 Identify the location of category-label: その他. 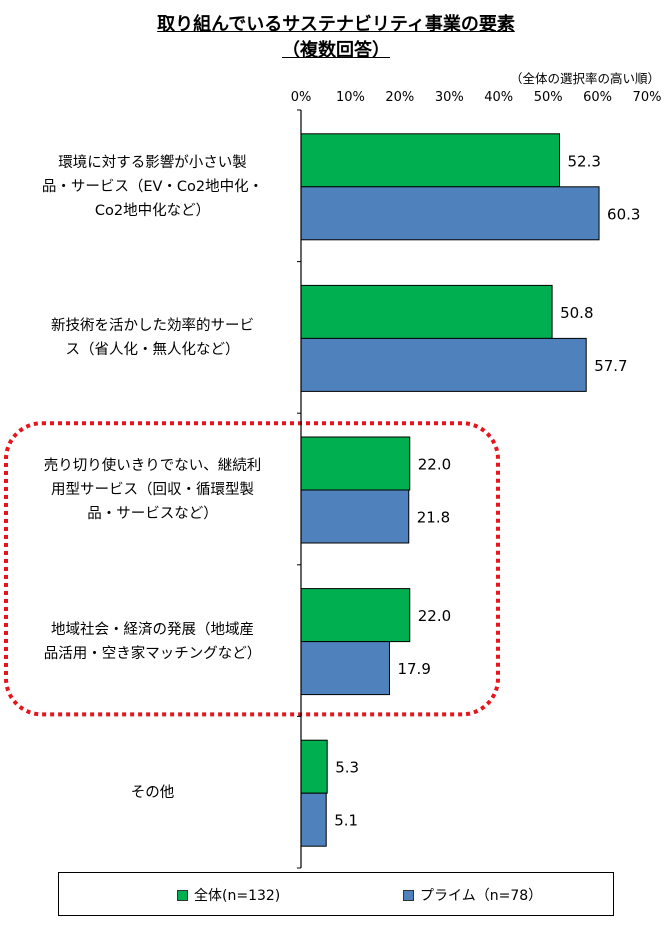
(152, 793).